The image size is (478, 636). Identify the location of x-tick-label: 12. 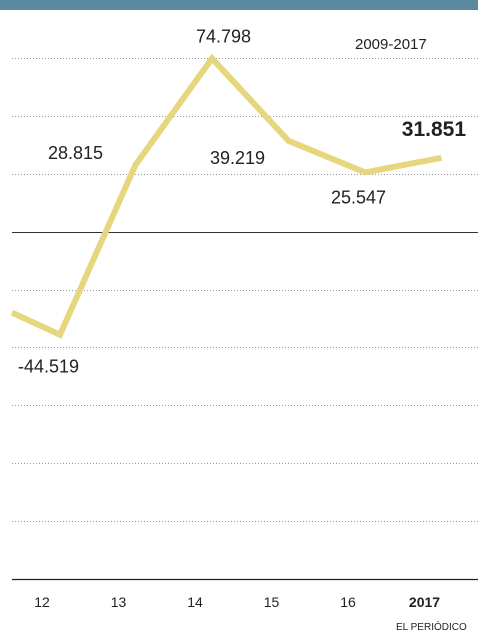
(42, 602).